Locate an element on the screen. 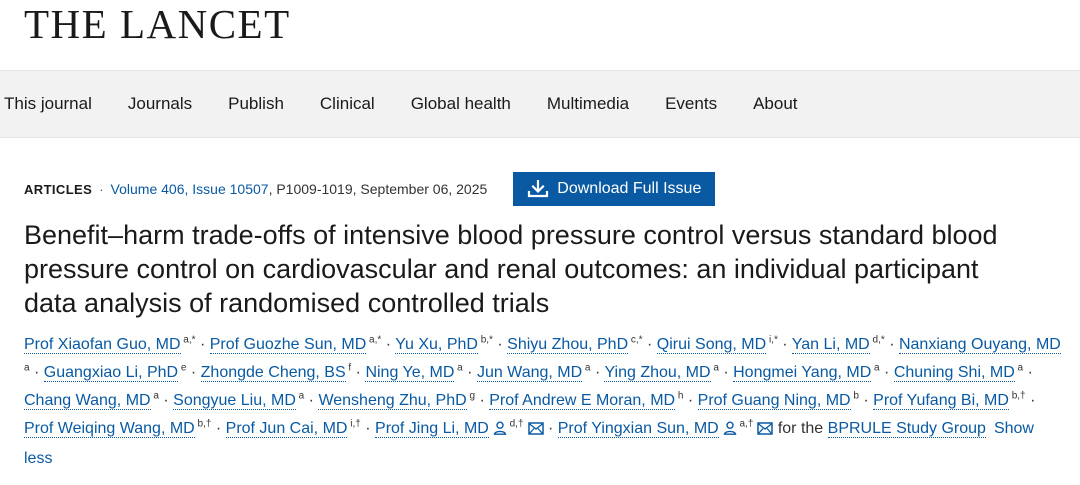 The width and height of the screenshot is (1080, 485). nav-about: About is located at coordinates (775, 103).